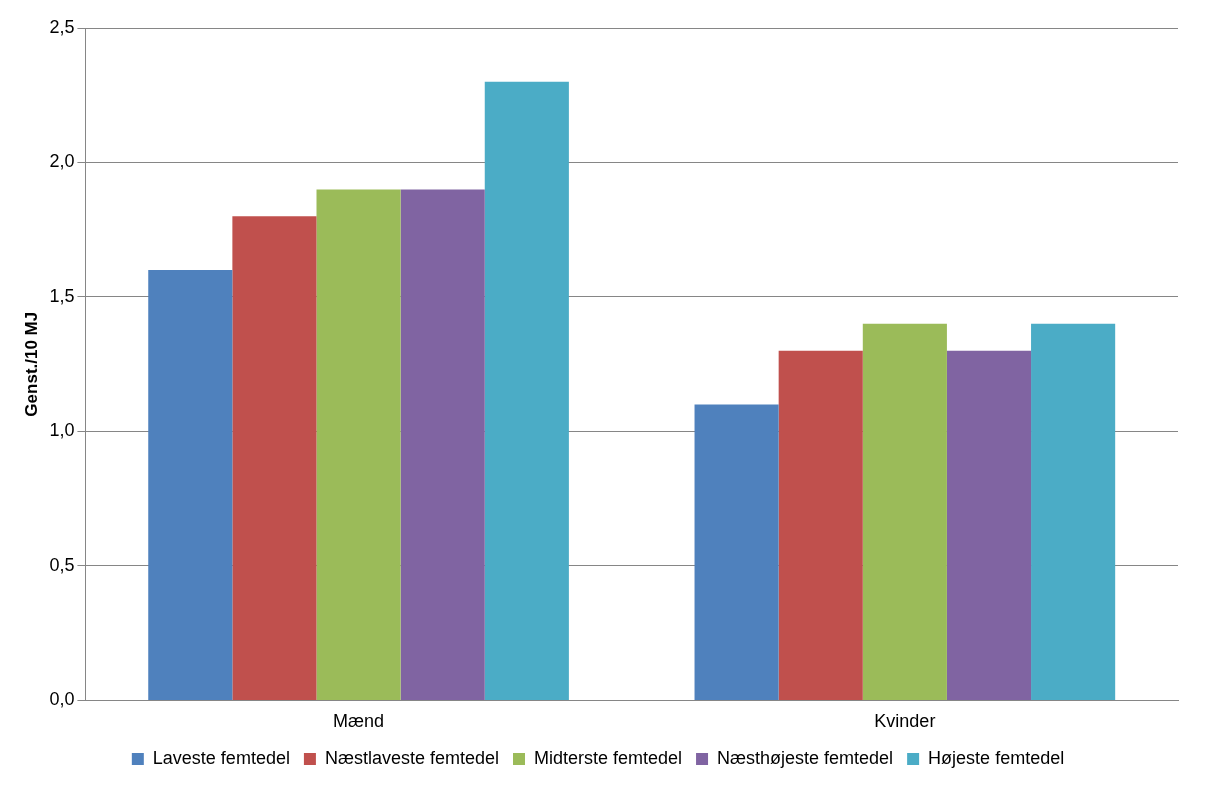 The height and width of the screenshot is (796, 1210). What do you see at coordinates (905, 721) in the screenshot?
I see `x-tick-label: Kvinder` at bounding box center [905, 721].